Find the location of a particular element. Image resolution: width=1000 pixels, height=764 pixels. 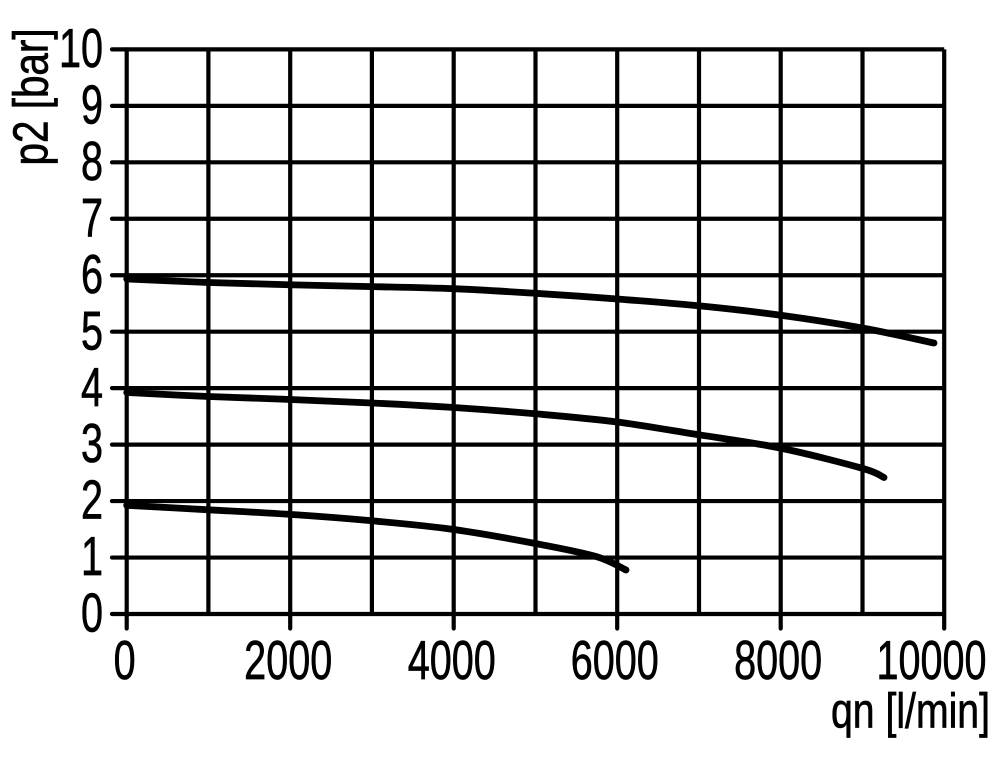

svg-text: 10 is located at coordinates (81, 49).